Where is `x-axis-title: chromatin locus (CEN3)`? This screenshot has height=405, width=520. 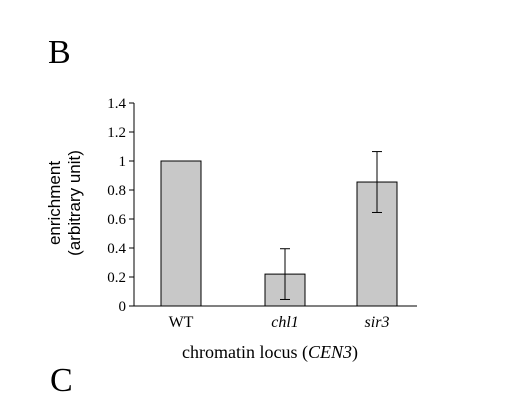 x-axis-title: chromatin locus (CEN3) is located at coordinates (270, 352).